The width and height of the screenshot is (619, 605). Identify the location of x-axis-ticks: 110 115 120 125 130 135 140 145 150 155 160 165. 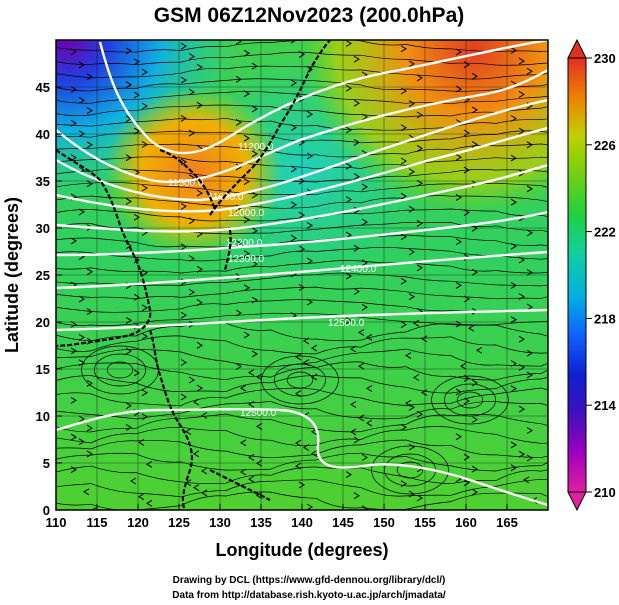
(282, 517).